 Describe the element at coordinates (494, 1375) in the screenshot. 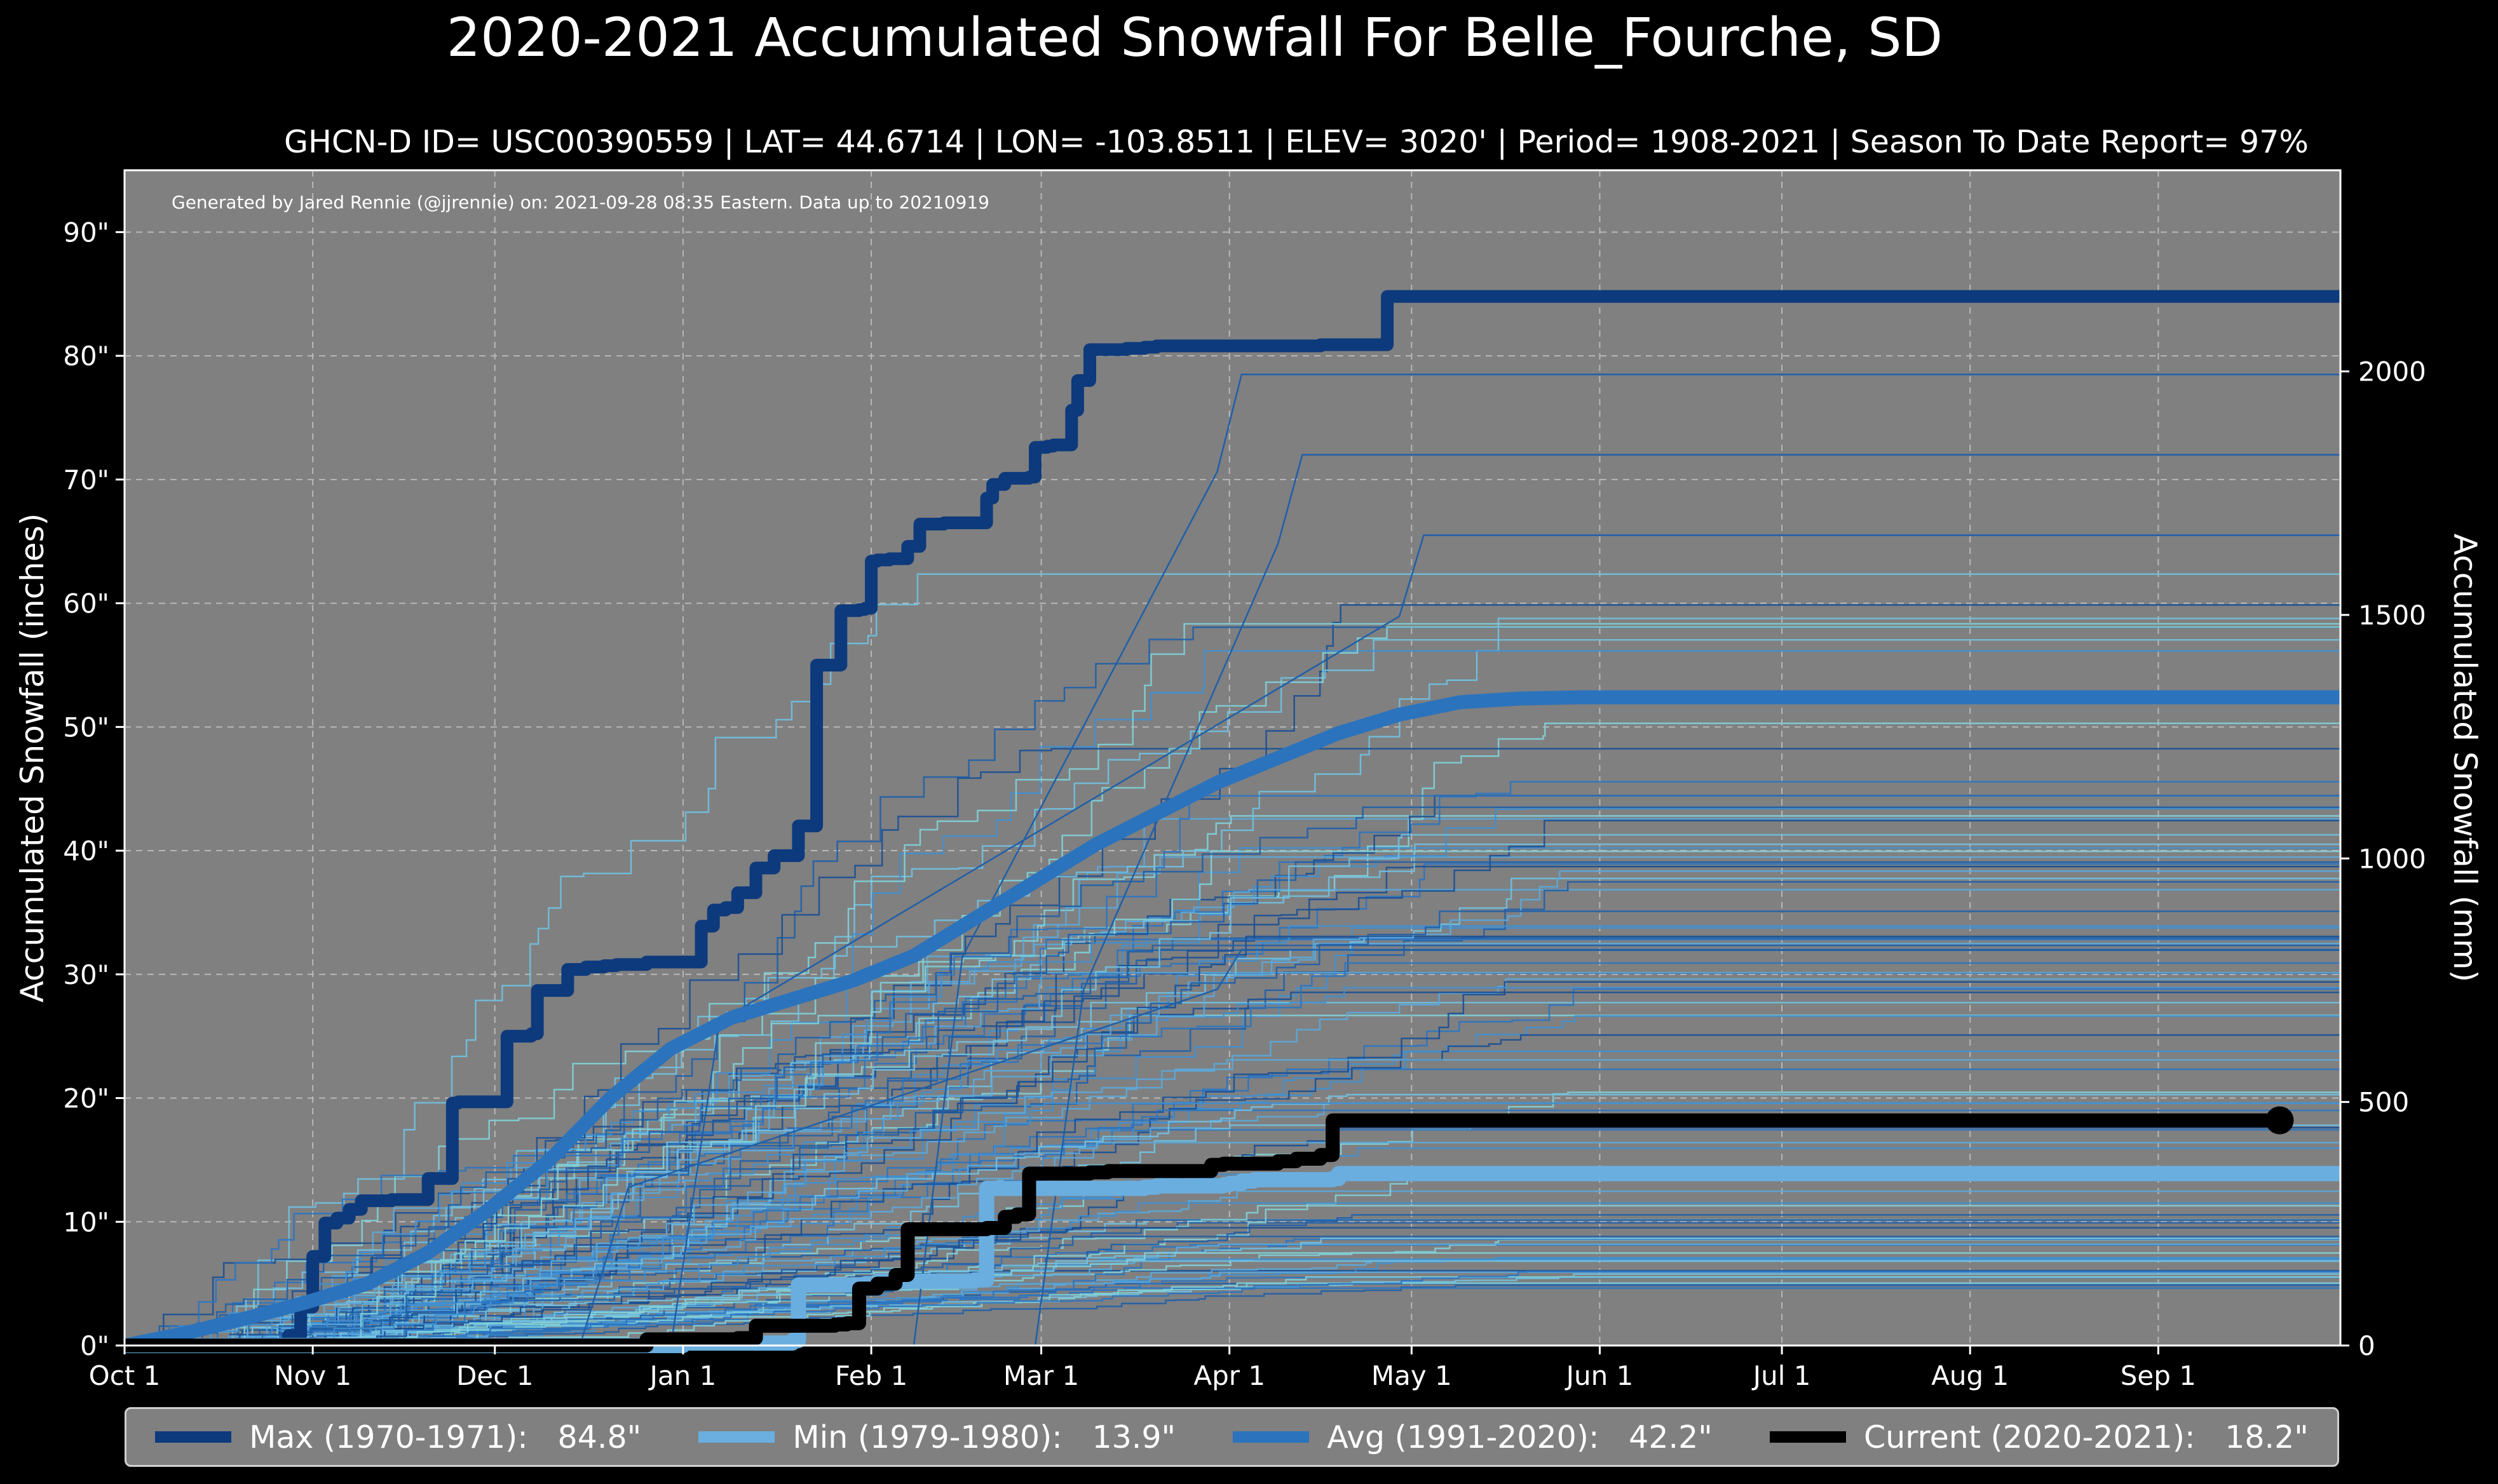

I see `x-tick-label: Dec 1` at that location.